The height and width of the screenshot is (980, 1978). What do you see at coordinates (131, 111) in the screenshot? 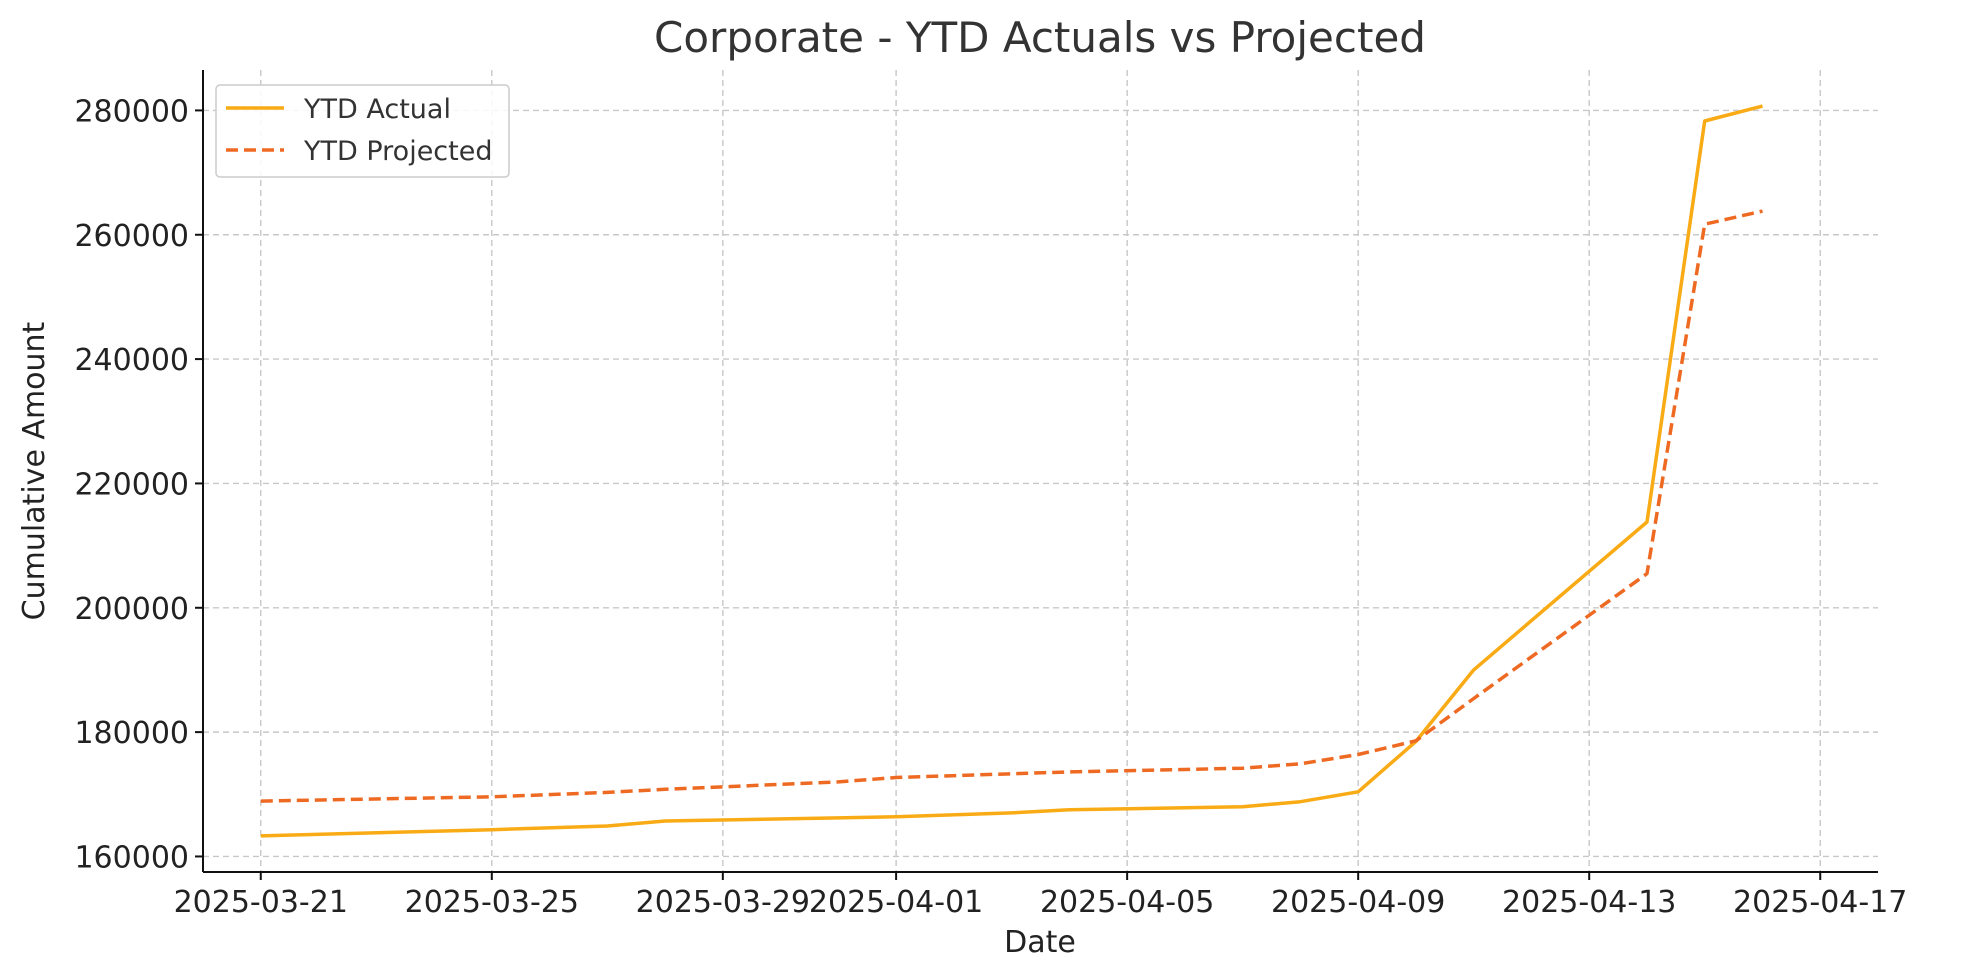
I see `y-tick-label: 280000` at bounding box center [131, 111].